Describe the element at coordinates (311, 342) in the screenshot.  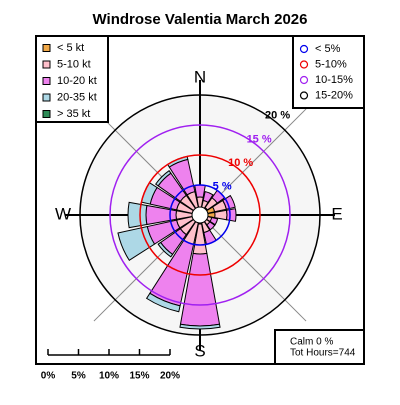
I see `calm-text: Calm 0 %` at that location.